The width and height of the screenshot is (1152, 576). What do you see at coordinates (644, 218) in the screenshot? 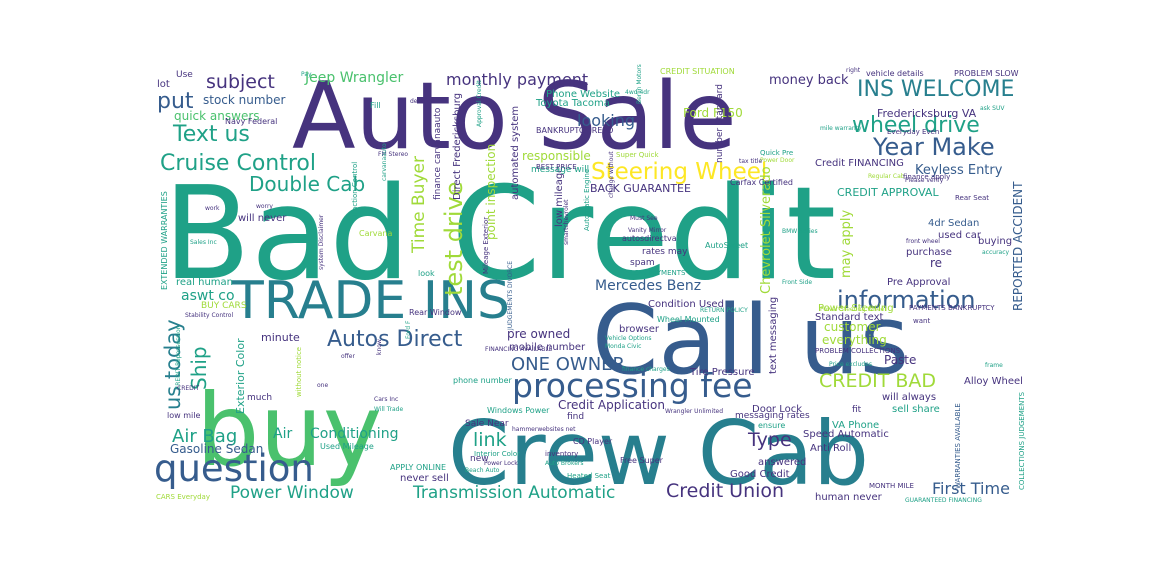
I see `word-must-see: Must See` at bounding box center [644, 218].